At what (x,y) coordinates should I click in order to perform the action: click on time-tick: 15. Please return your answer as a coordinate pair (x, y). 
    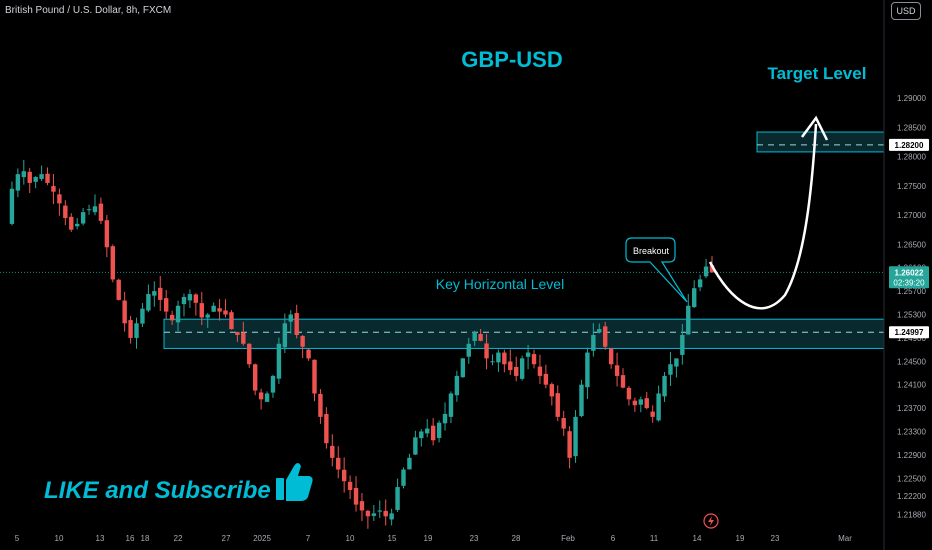
    Looking at the image, I should click on (392, 538).